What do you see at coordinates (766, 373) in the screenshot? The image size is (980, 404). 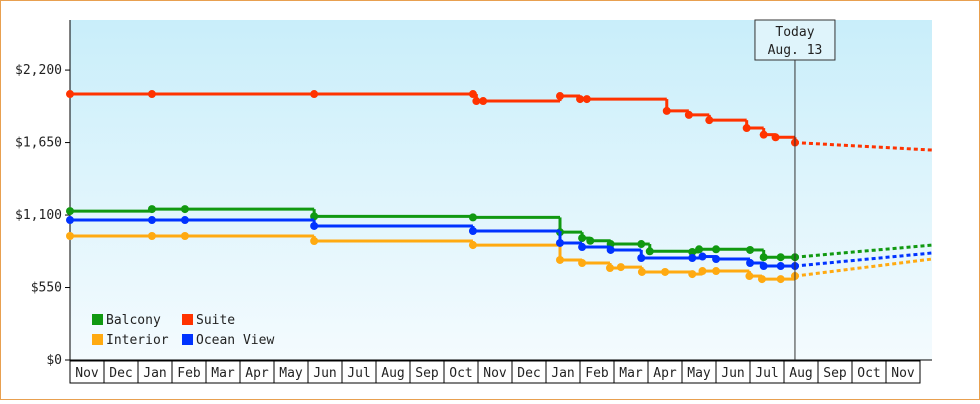 I see `x-tick-label: Jul` at bounding box center [766, 373].